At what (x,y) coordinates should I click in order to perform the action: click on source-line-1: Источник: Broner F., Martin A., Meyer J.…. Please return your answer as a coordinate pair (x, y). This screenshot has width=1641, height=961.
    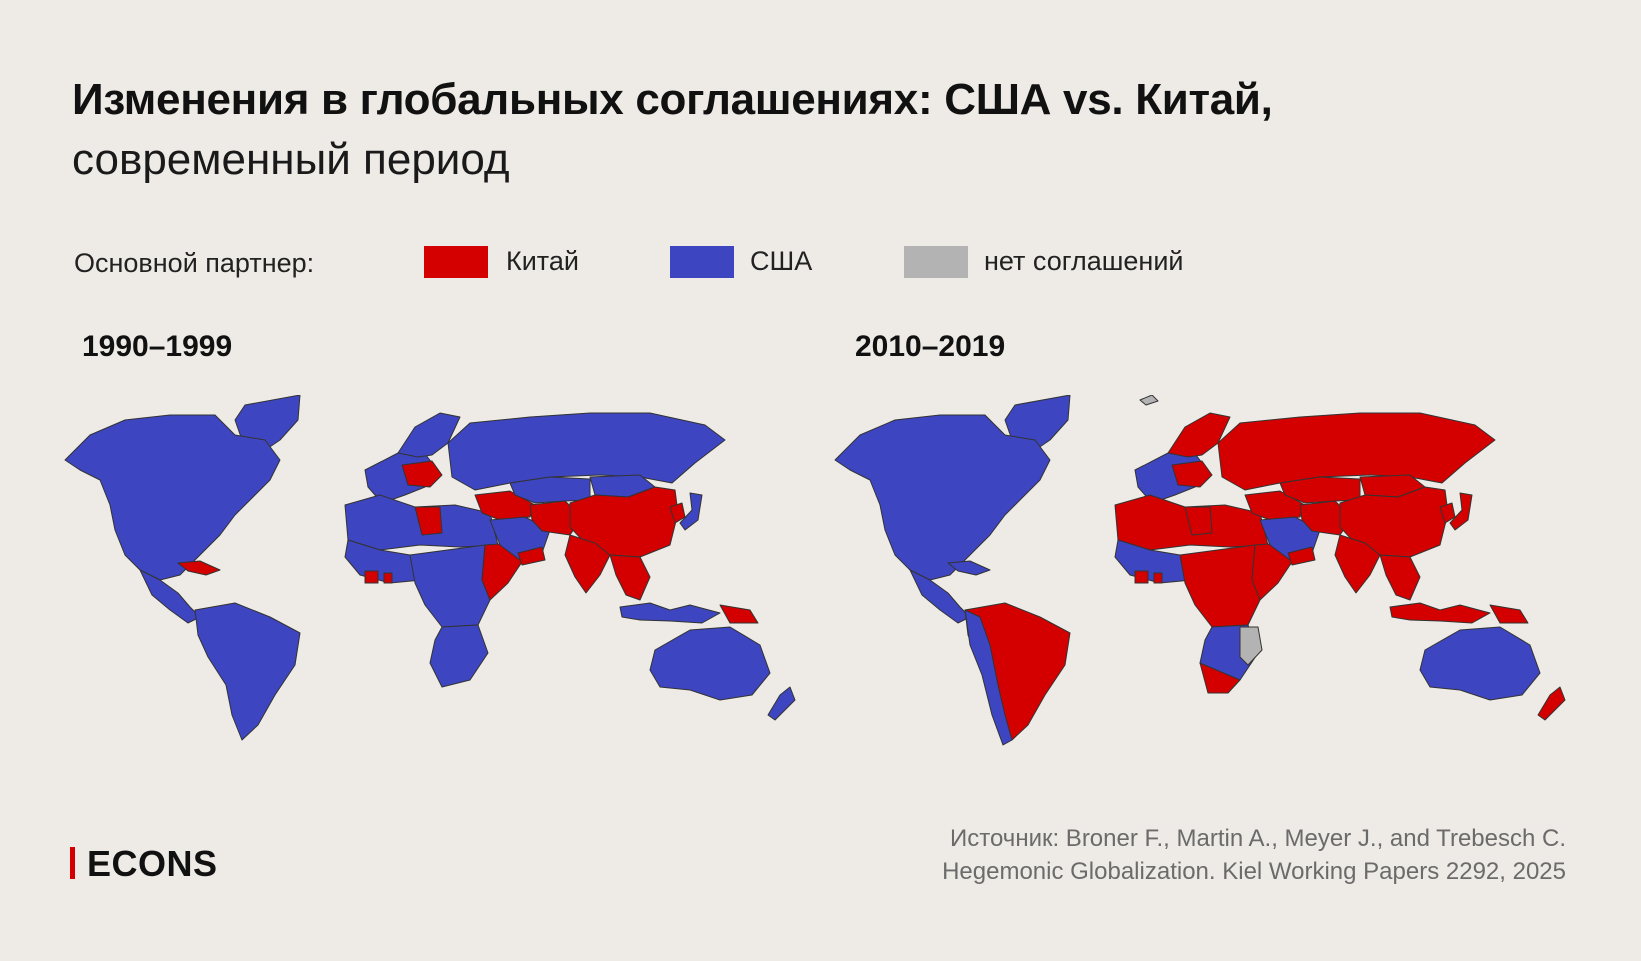
    Looking at the image, I should click on (1258, 838).